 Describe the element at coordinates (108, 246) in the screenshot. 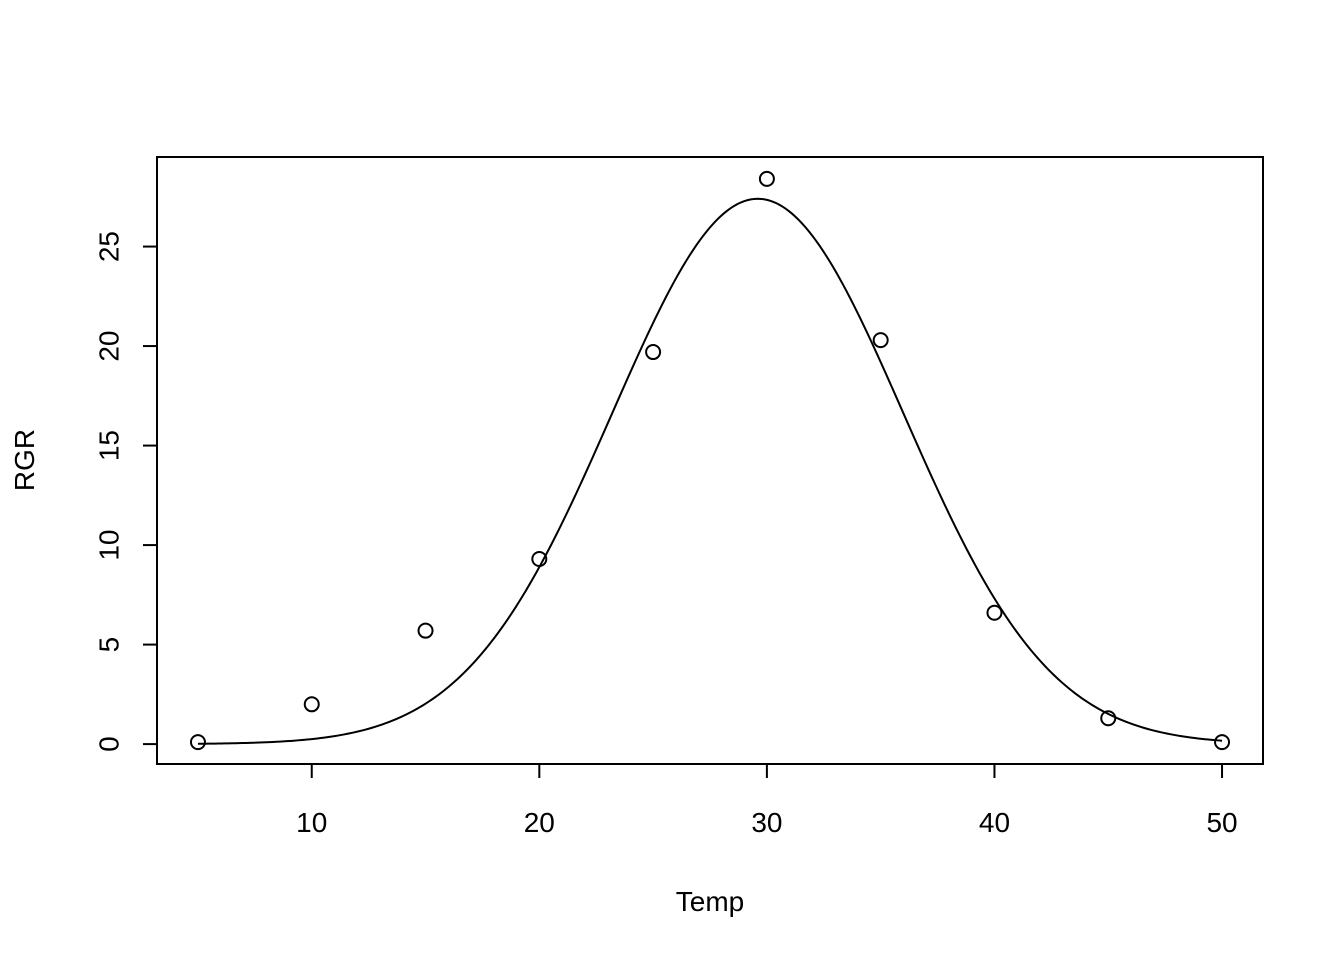

I see `y-tick-label: 25` at that location.